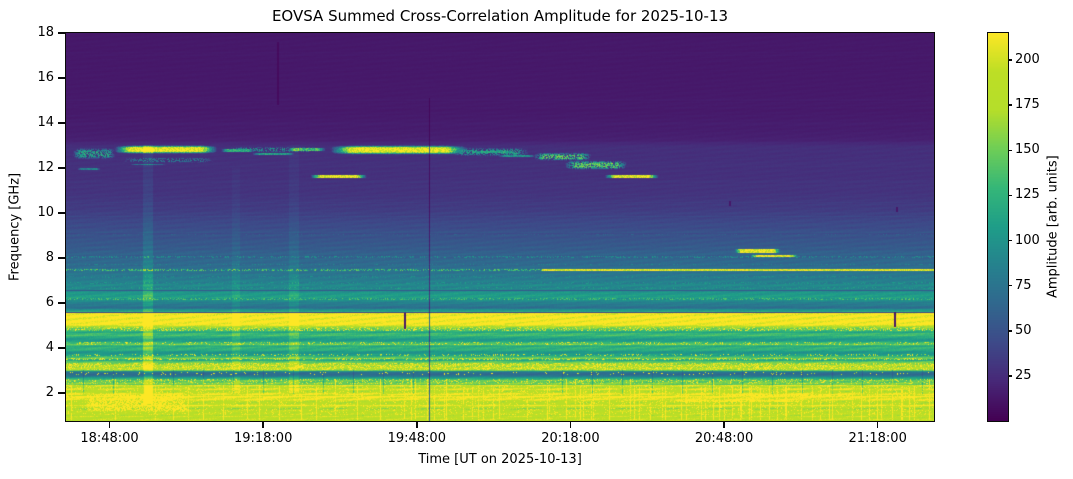 Image resolution: width=1073 pixels, height=479 pixels. I want to click on colorbar-label: Amplitude [arb. units], so click(1053, 227).